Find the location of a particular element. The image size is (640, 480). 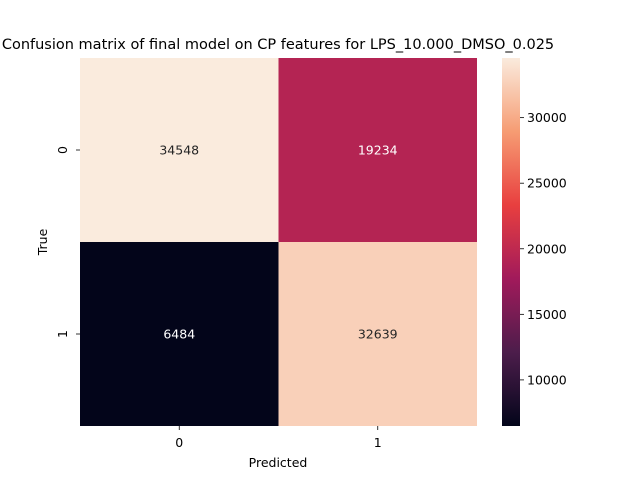

x-tick-label-0: 0 is located at coordinates (179, 442).